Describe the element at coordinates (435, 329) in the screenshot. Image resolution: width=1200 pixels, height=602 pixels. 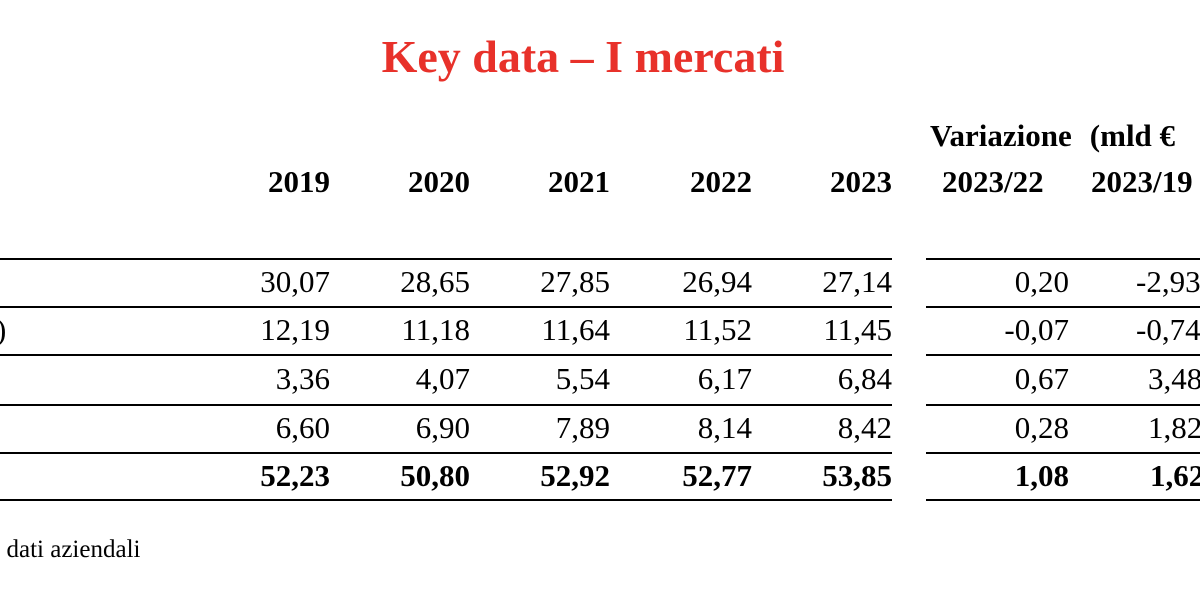
I see `table-cell: 11,18` at that location.